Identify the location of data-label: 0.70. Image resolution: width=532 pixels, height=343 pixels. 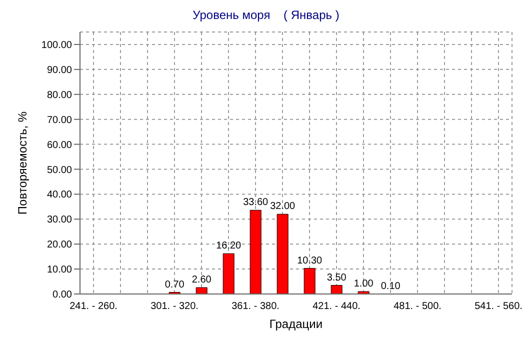
(174, 284).